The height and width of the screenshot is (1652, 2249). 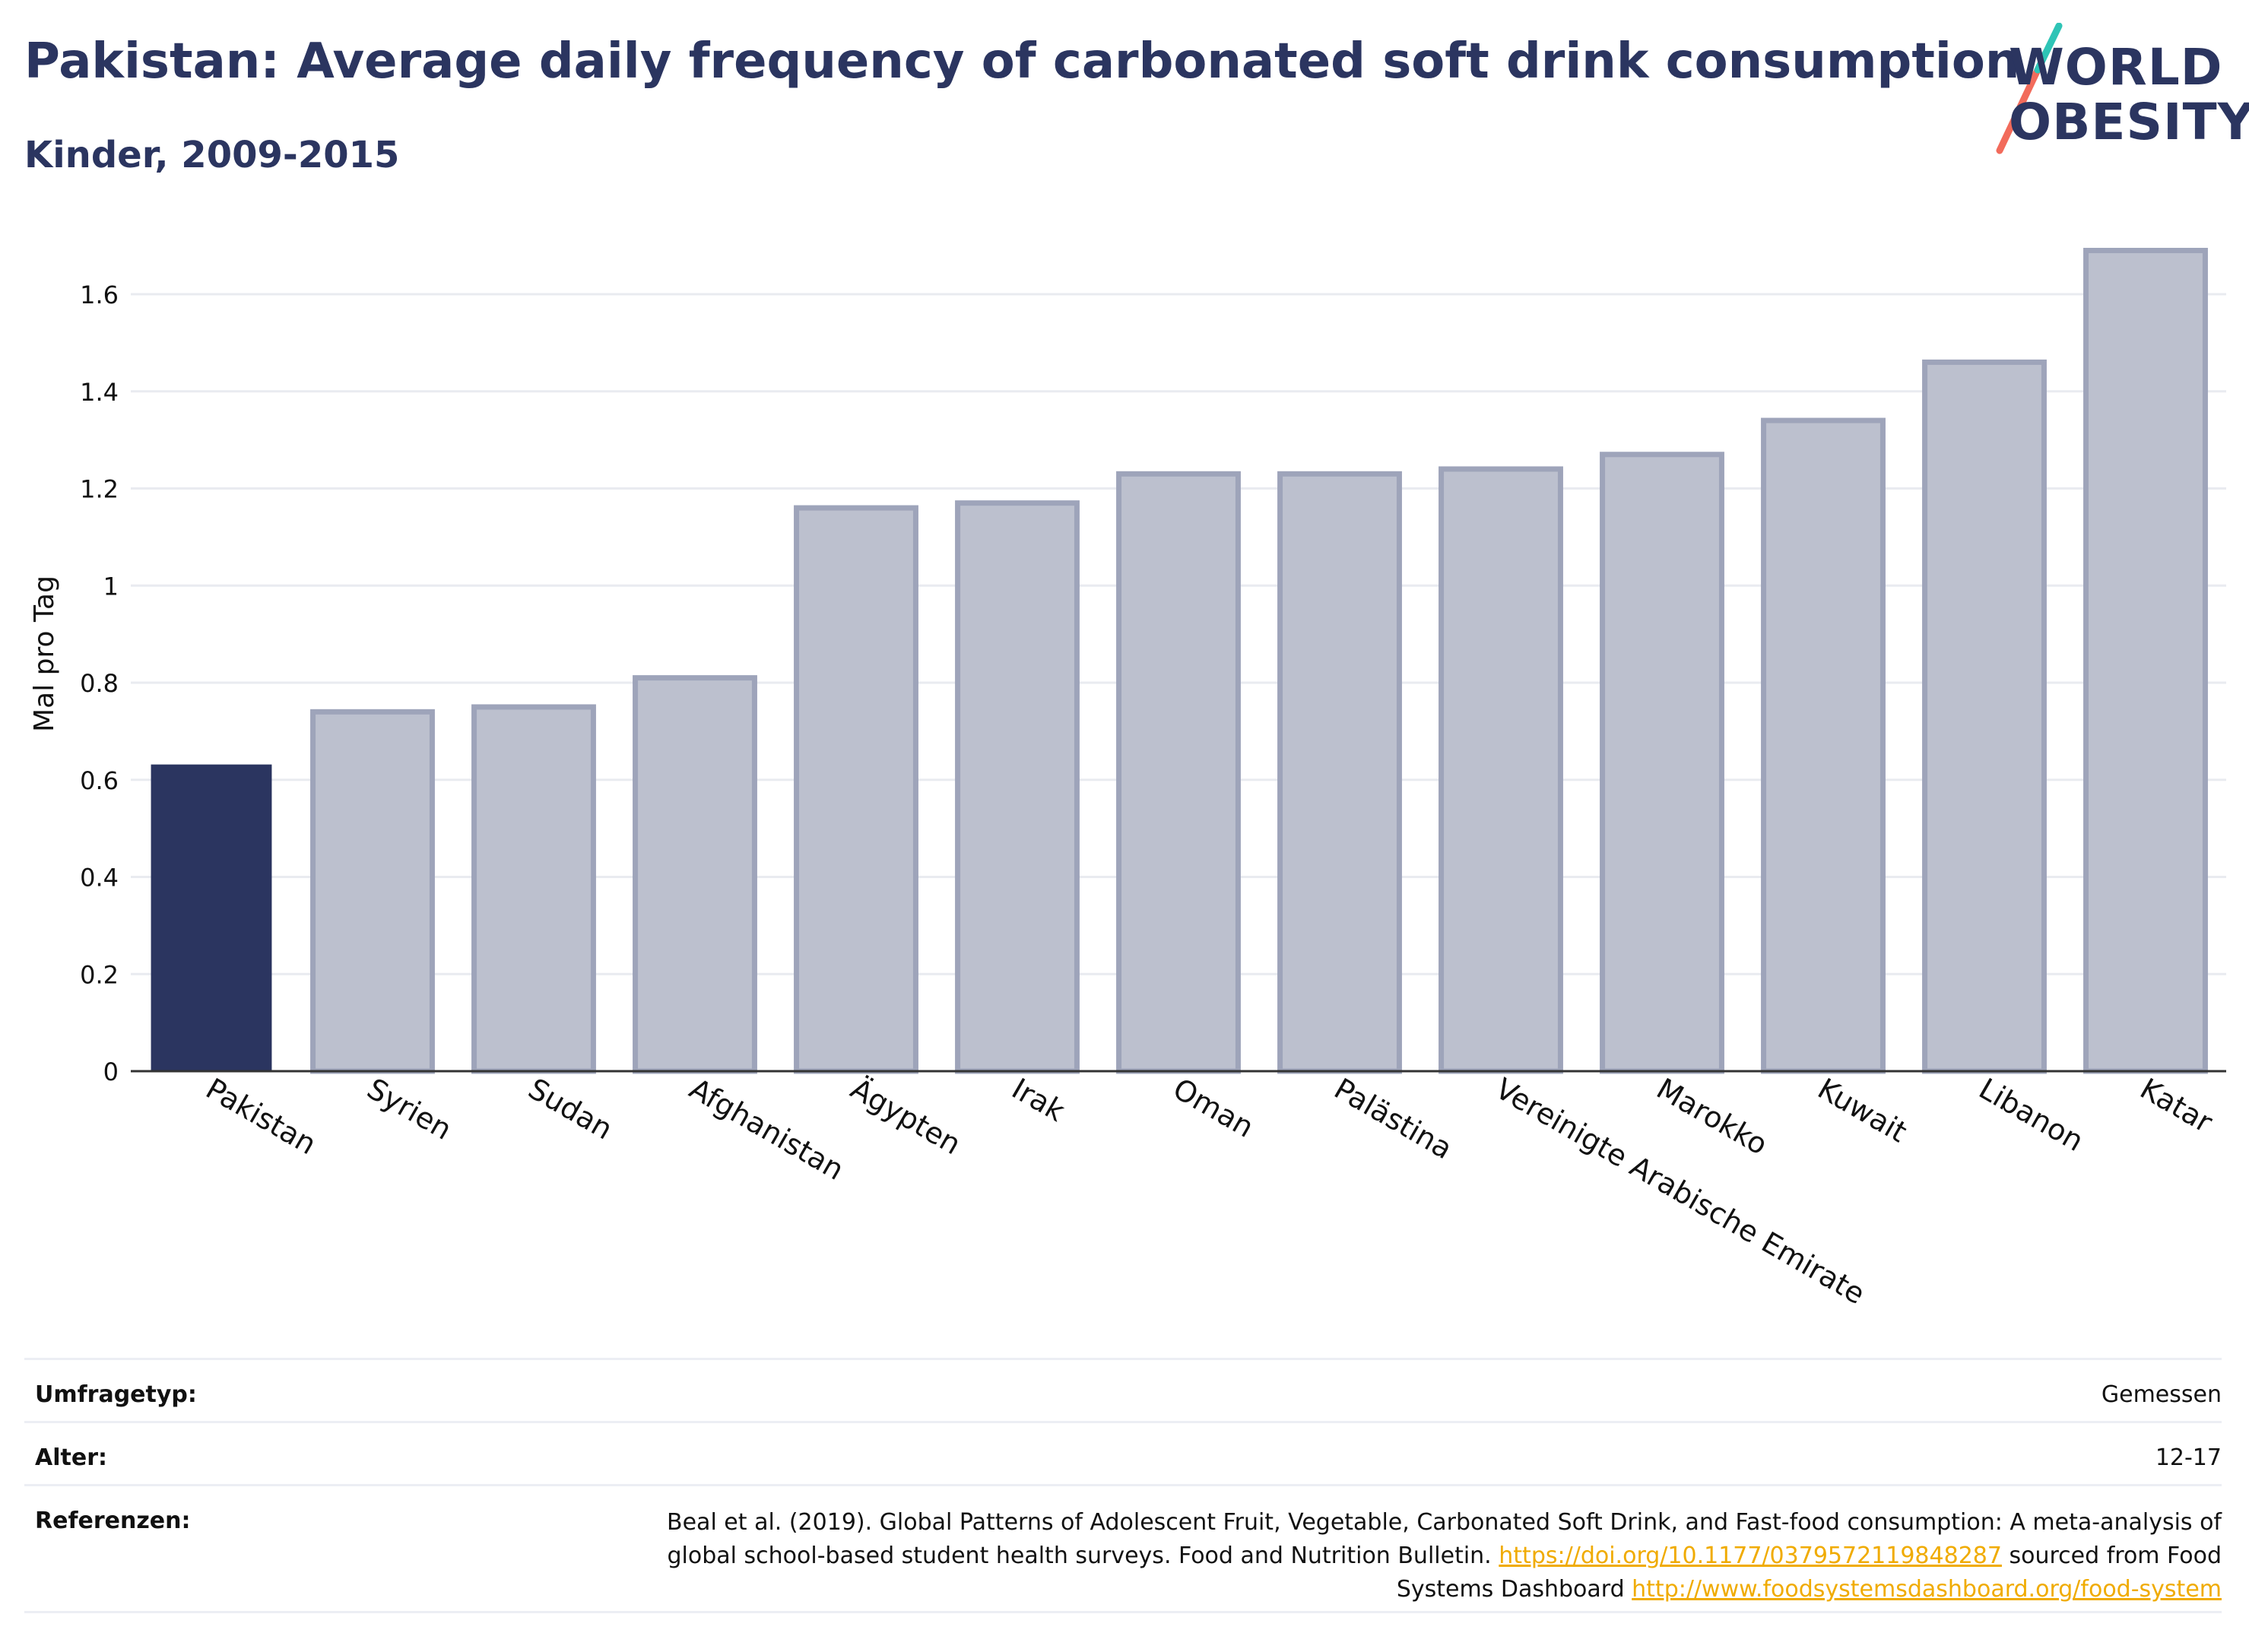 I want to click on x-tick-label: Katar, so click(x=2177, y=1106).